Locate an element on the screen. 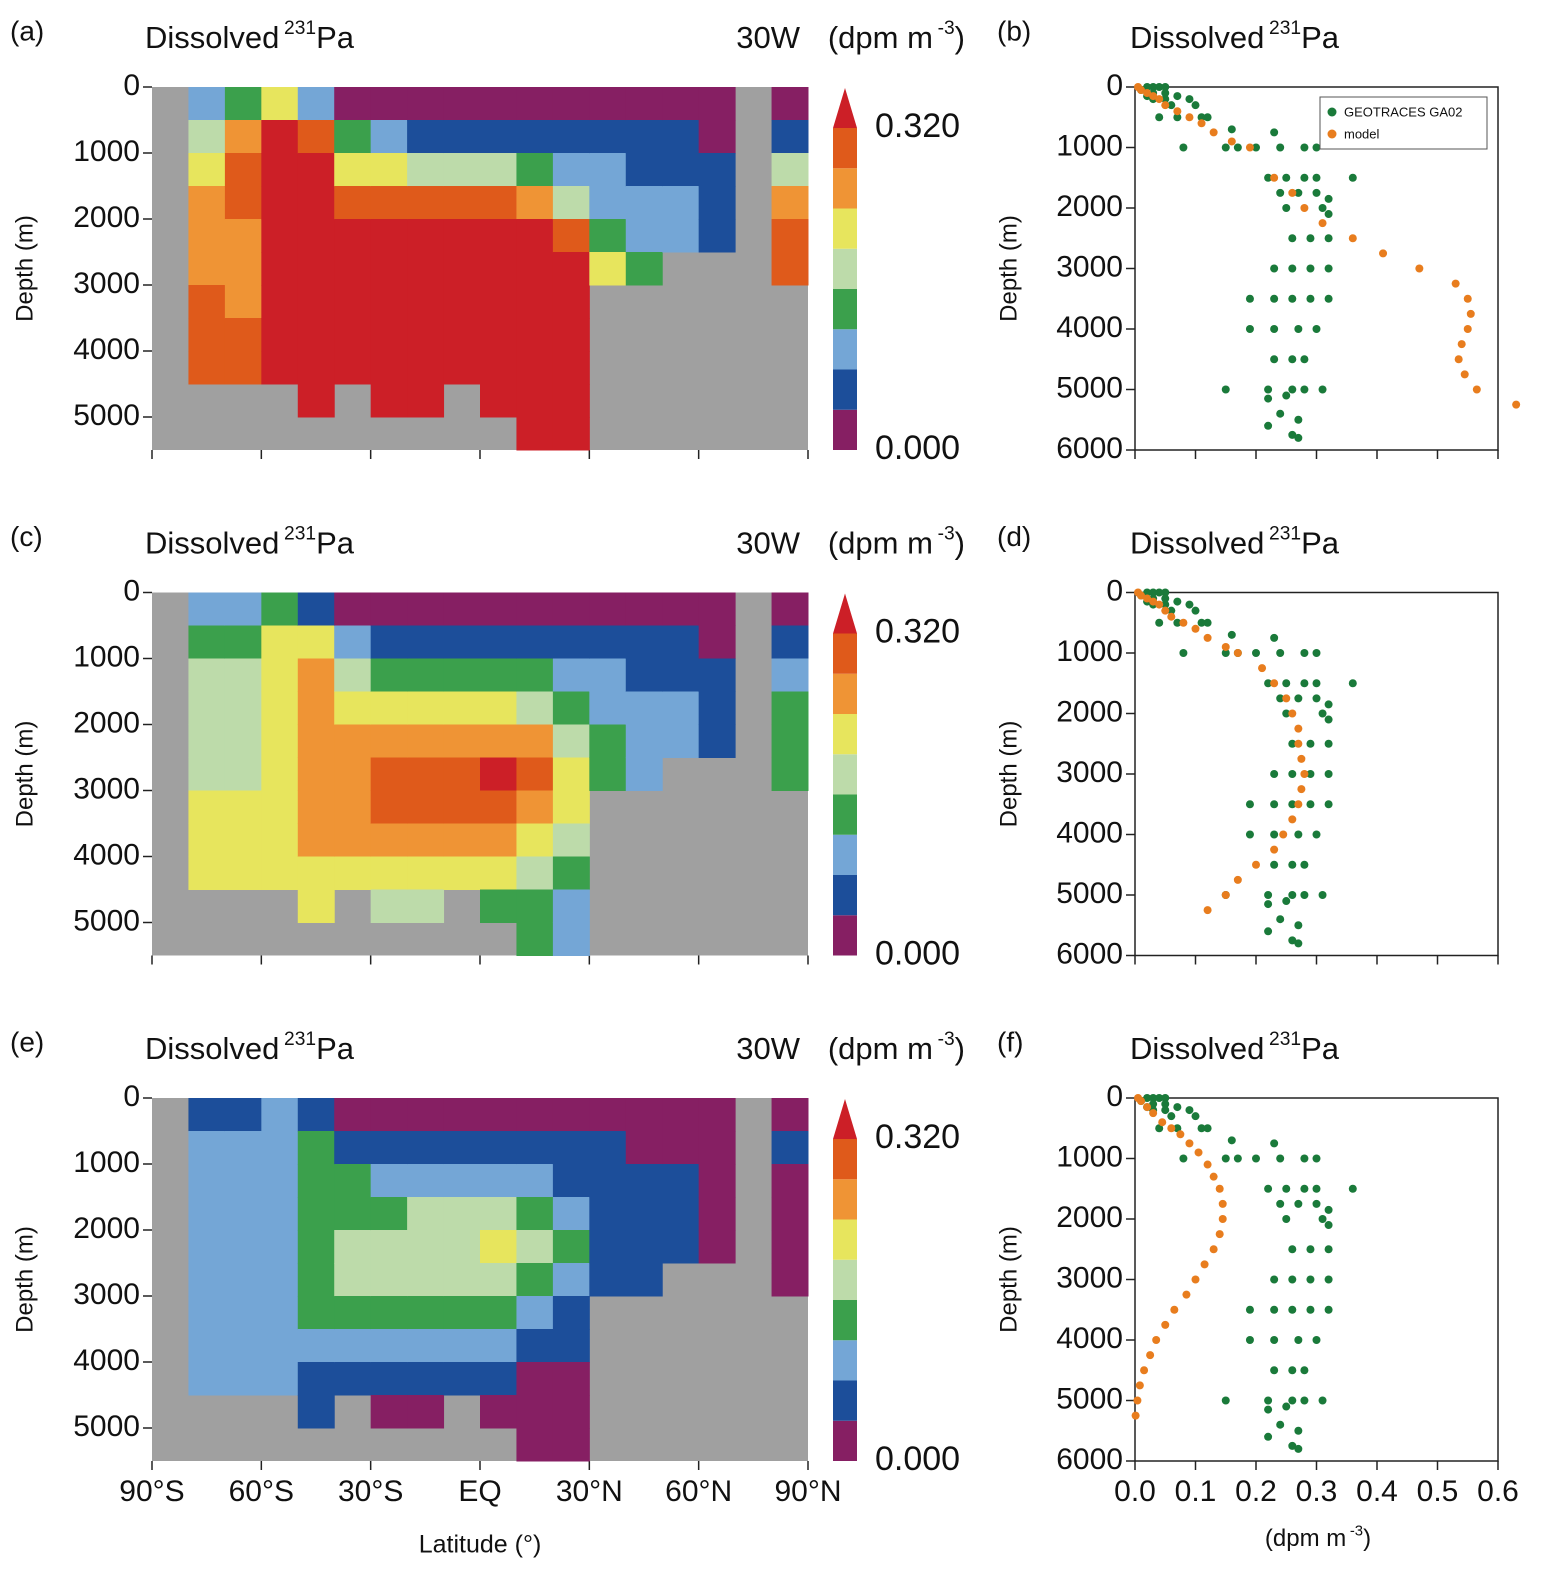 The width and height of the screenshot is (1549, 1581). legend-box is located at coordinates (1403, 123).